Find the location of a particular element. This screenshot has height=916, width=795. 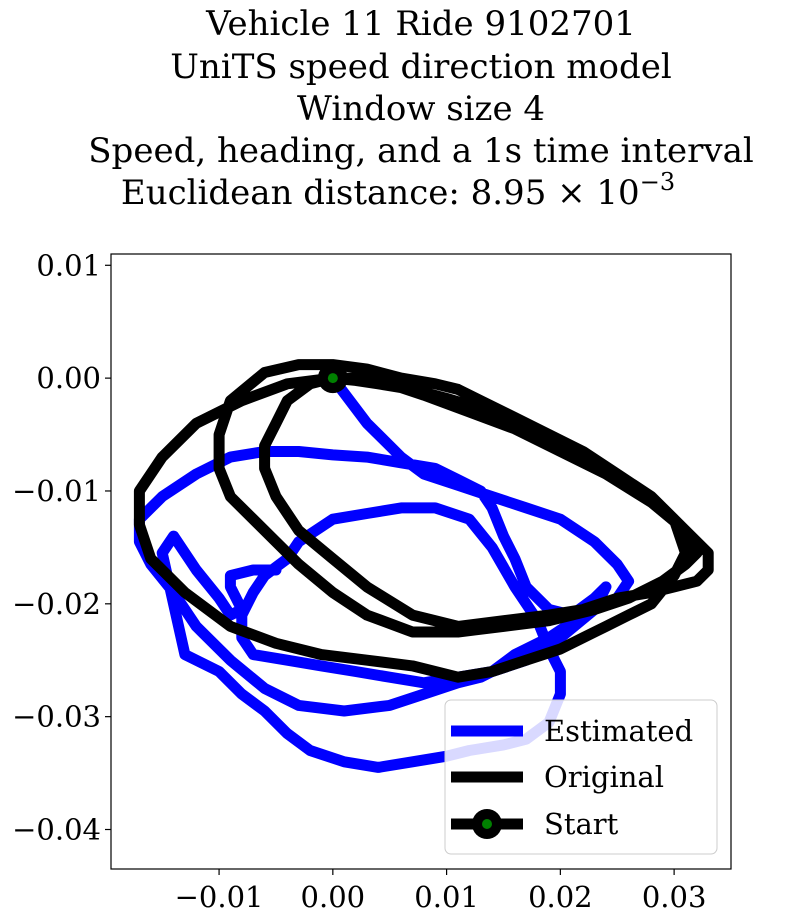

title-line-4: Speed, heading, and a 1s time interval is located at coordinates (420, 151).